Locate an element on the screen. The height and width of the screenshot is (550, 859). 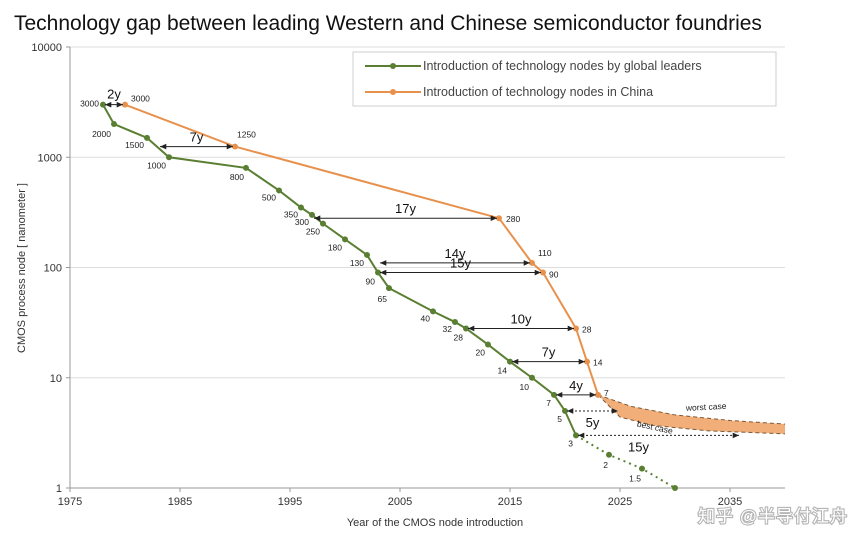
china-point-label: 3000 is located at coordinates (140, 99).